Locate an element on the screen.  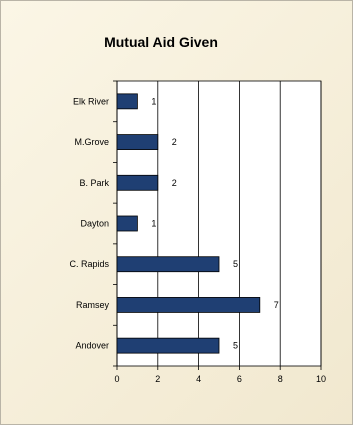
category-label: Andover is located at coordinates (92, 346).